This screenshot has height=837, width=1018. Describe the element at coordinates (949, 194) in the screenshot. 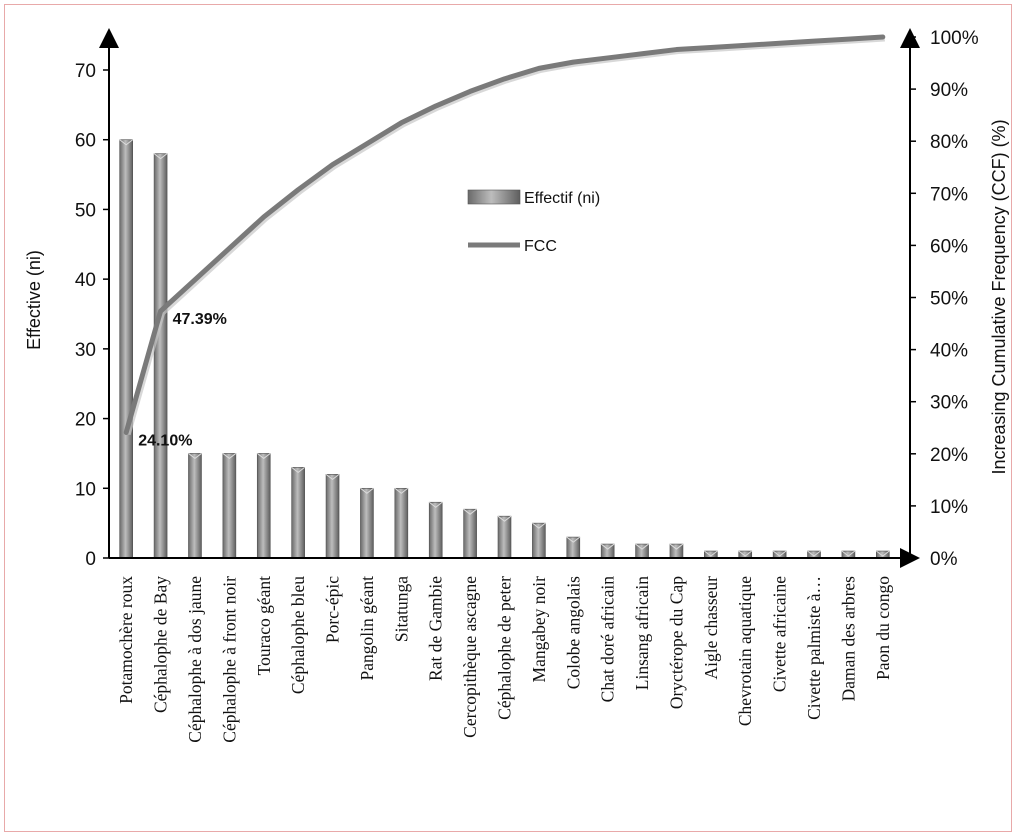

I see `right-tick-70: 70%` at that location.